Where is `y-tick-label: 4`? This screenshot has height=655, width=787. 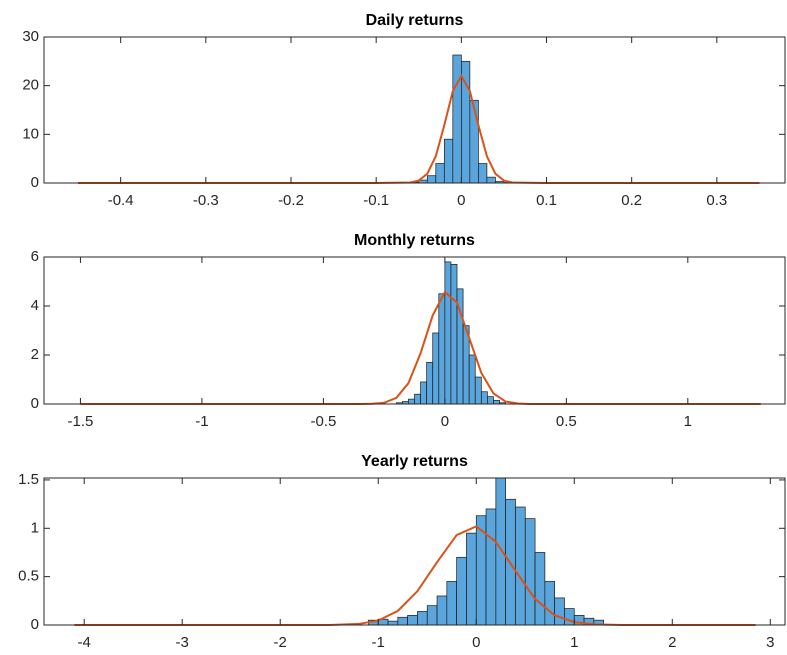 y-tick-label: 4 is located at coordinates (35, 305).